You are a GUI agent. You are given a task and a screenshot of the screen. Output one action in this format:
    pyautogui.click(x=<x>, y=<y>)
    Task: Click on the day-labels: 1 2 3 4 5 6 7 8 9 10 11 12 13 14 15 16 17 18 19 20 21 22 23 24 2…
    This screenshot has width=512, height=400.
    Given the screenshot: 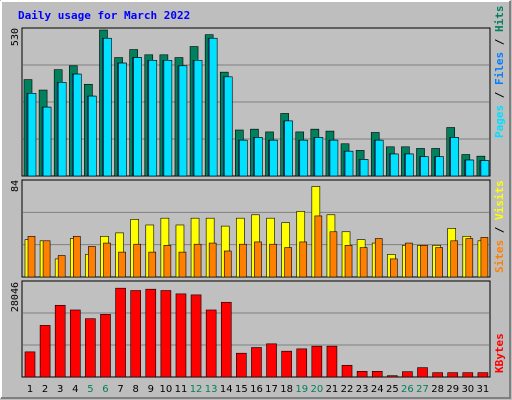 What is the action you would take?
    pyautogui.click(x=258, y=389)
    